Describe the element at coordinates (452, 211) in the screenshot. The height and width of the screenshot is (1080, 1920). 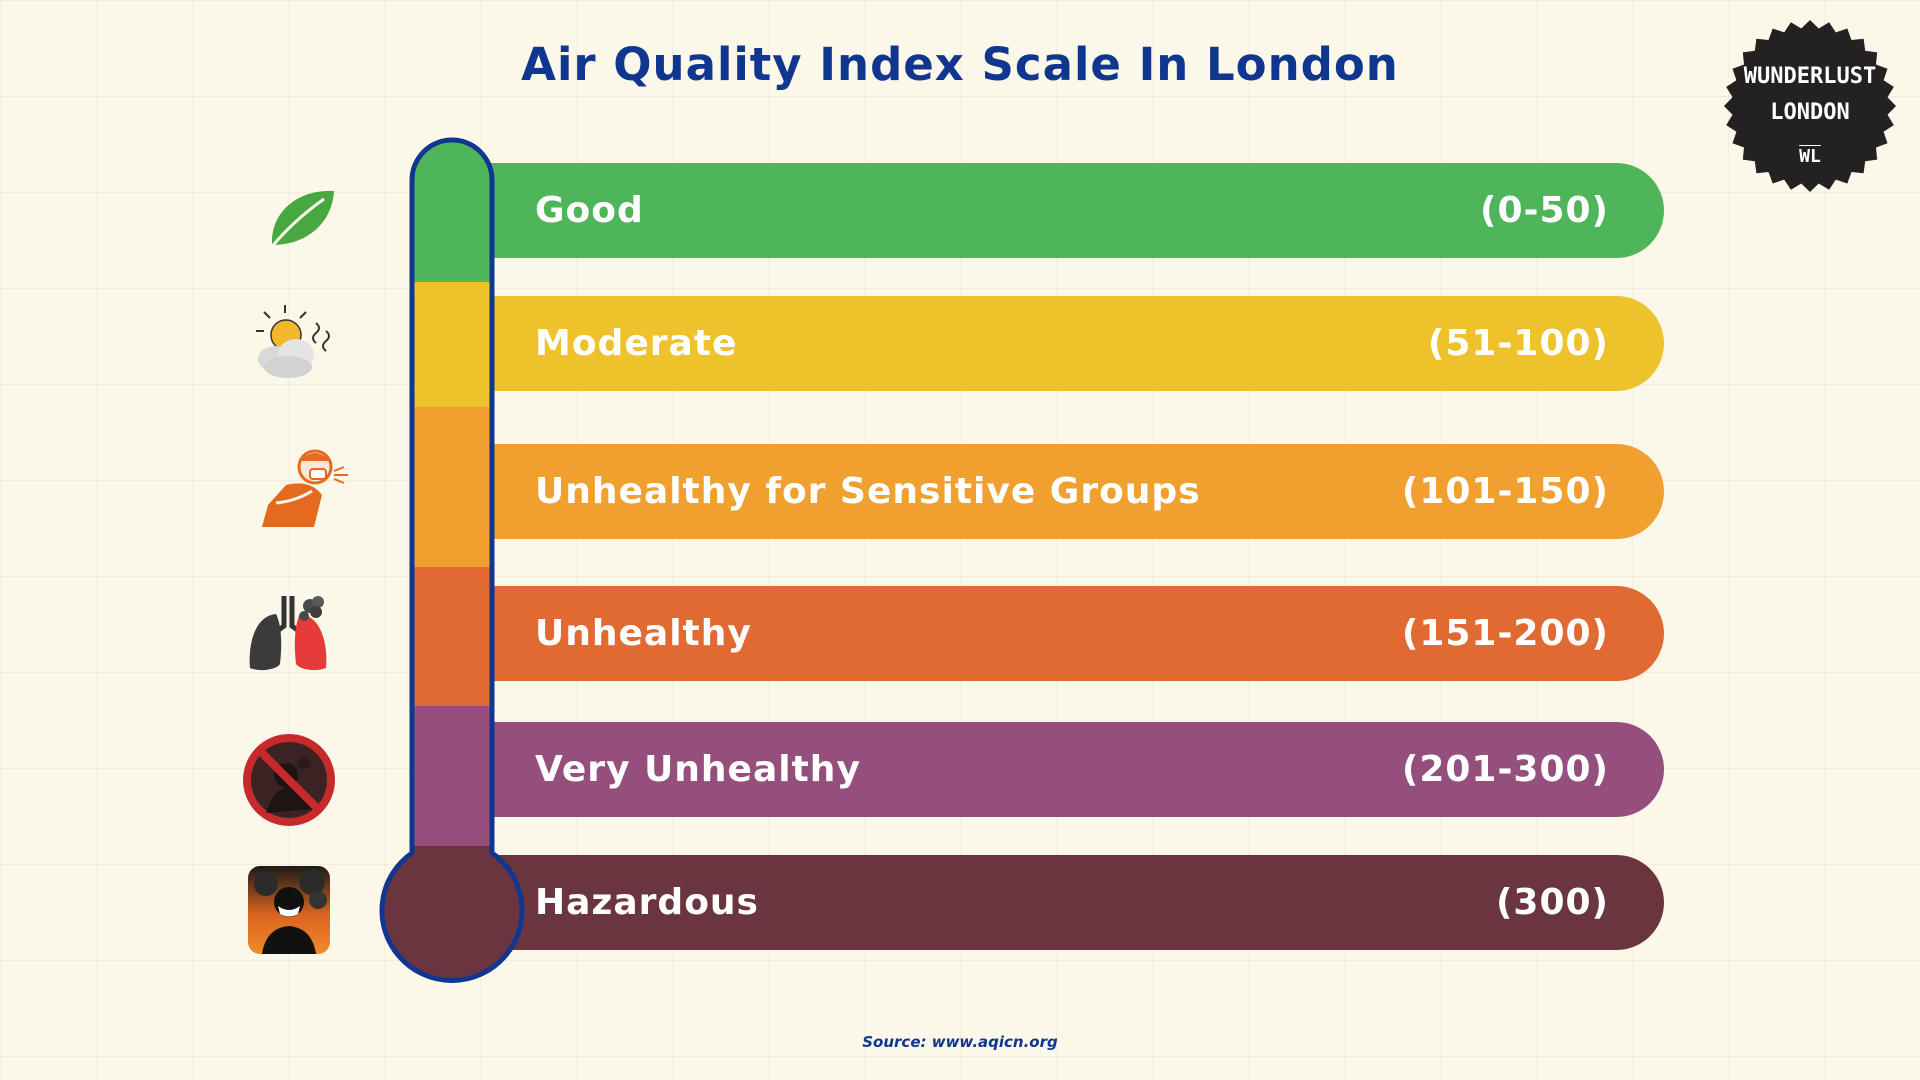
I see `thermo-segment-good` at that location.